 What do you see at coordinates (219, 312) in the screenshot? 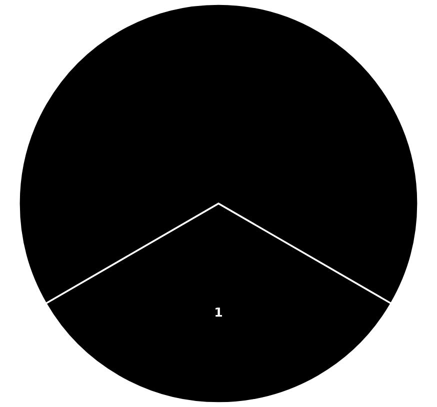
I see `slice-label: 1` at bounding box center [219, 312].